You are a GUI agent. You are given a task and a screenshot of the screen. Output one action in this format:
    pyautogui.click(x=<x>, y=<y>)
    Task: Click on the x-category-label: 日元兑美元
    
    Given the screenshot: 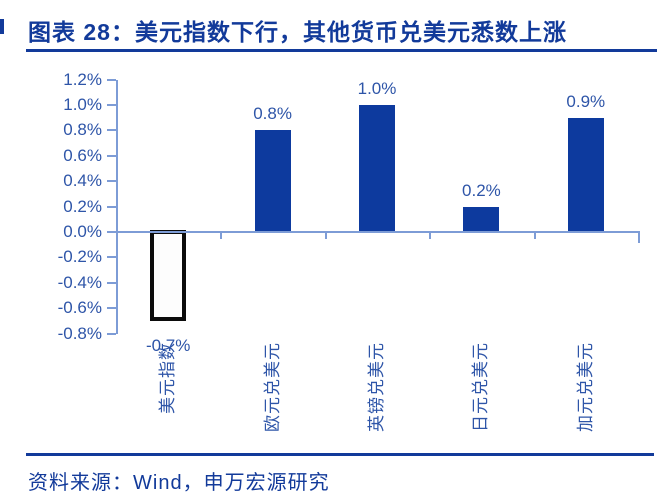 What is the action you would take?
    pyautogui.click(x=481, y=387)
    